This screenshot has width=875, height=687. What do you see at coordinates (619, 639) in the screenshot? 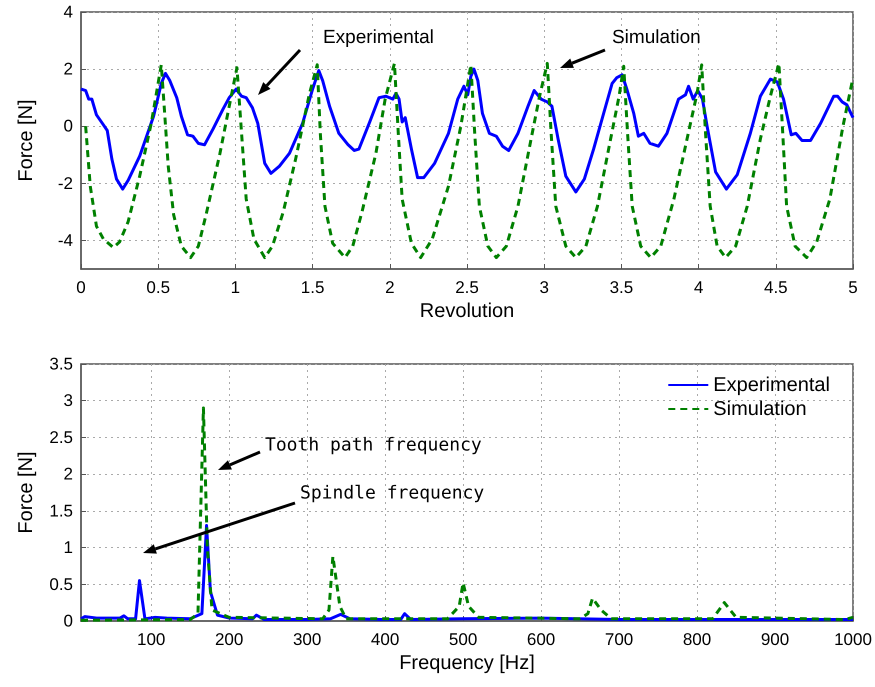
I see `x-tick-label: 700` at bounding box center [619, 639].